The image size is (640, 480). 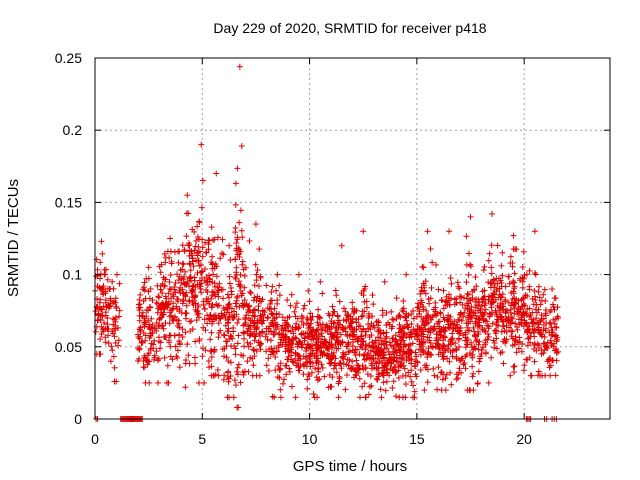 What do you see at coordinates (311, 439) in the screenshot?
I see `x-tick-labels: 0 5 10 15 20` at bounding box center [311, 439].